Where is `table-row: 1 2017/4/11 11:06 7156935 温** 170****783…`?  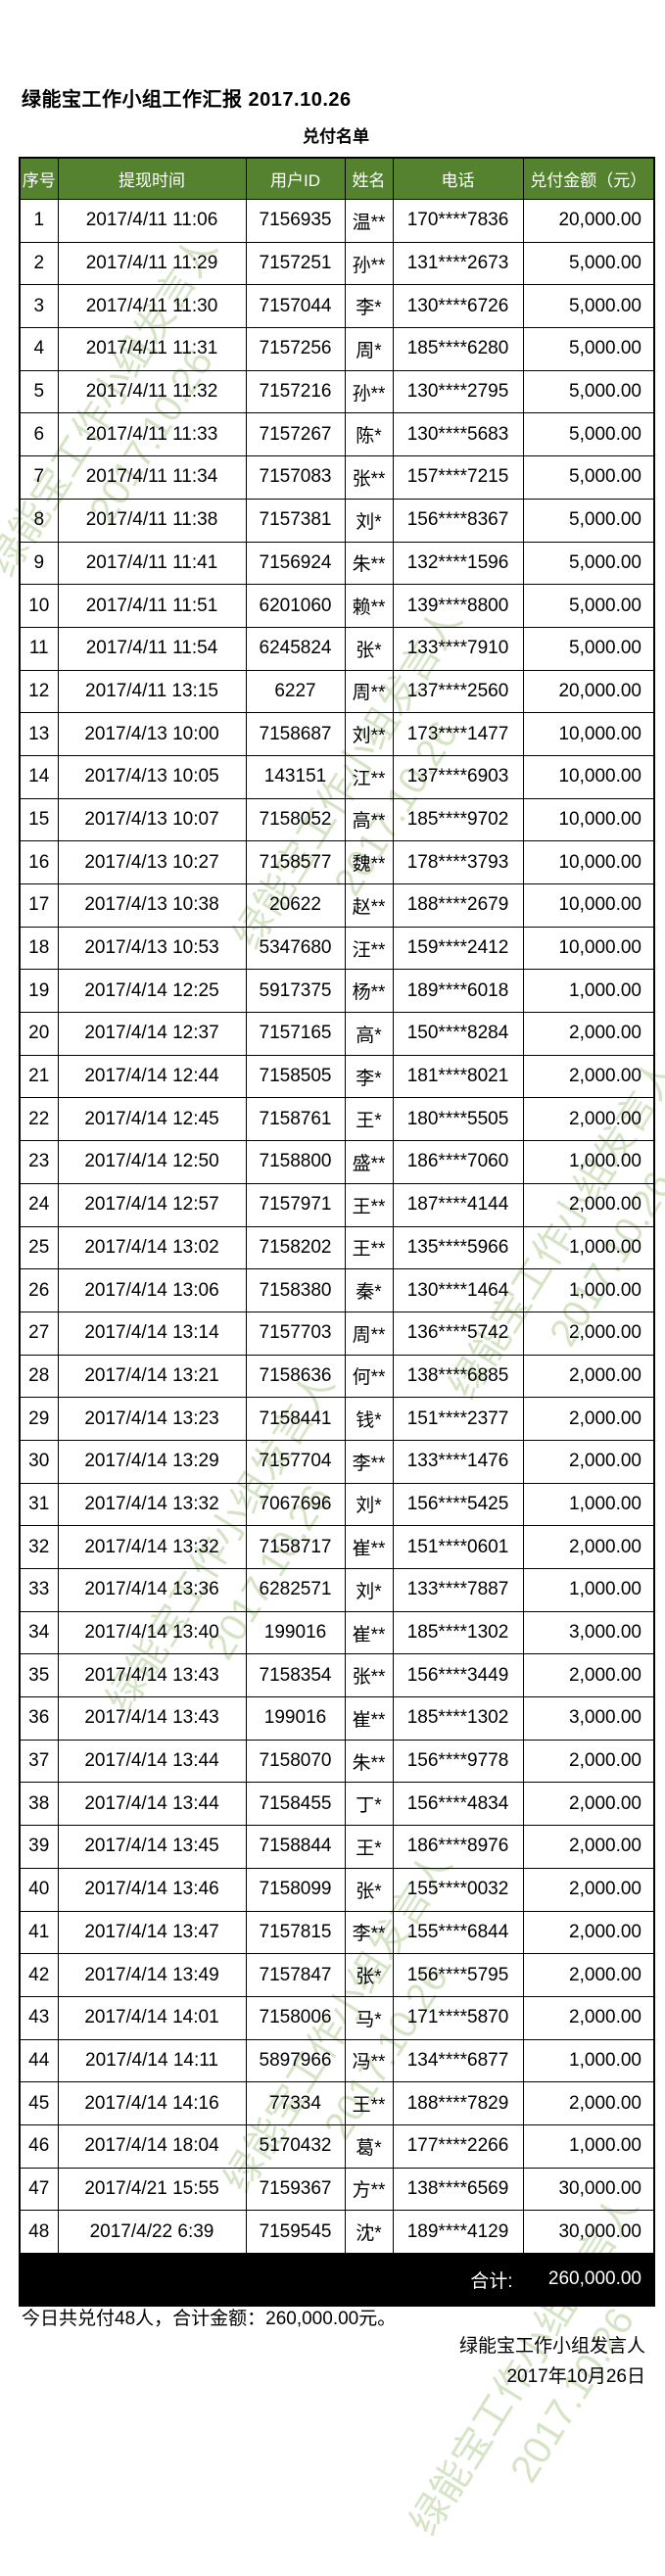 table-row: 1 2017/4/11 11:06 7156935 温** 170****783… is located at coordinates (337, 221).